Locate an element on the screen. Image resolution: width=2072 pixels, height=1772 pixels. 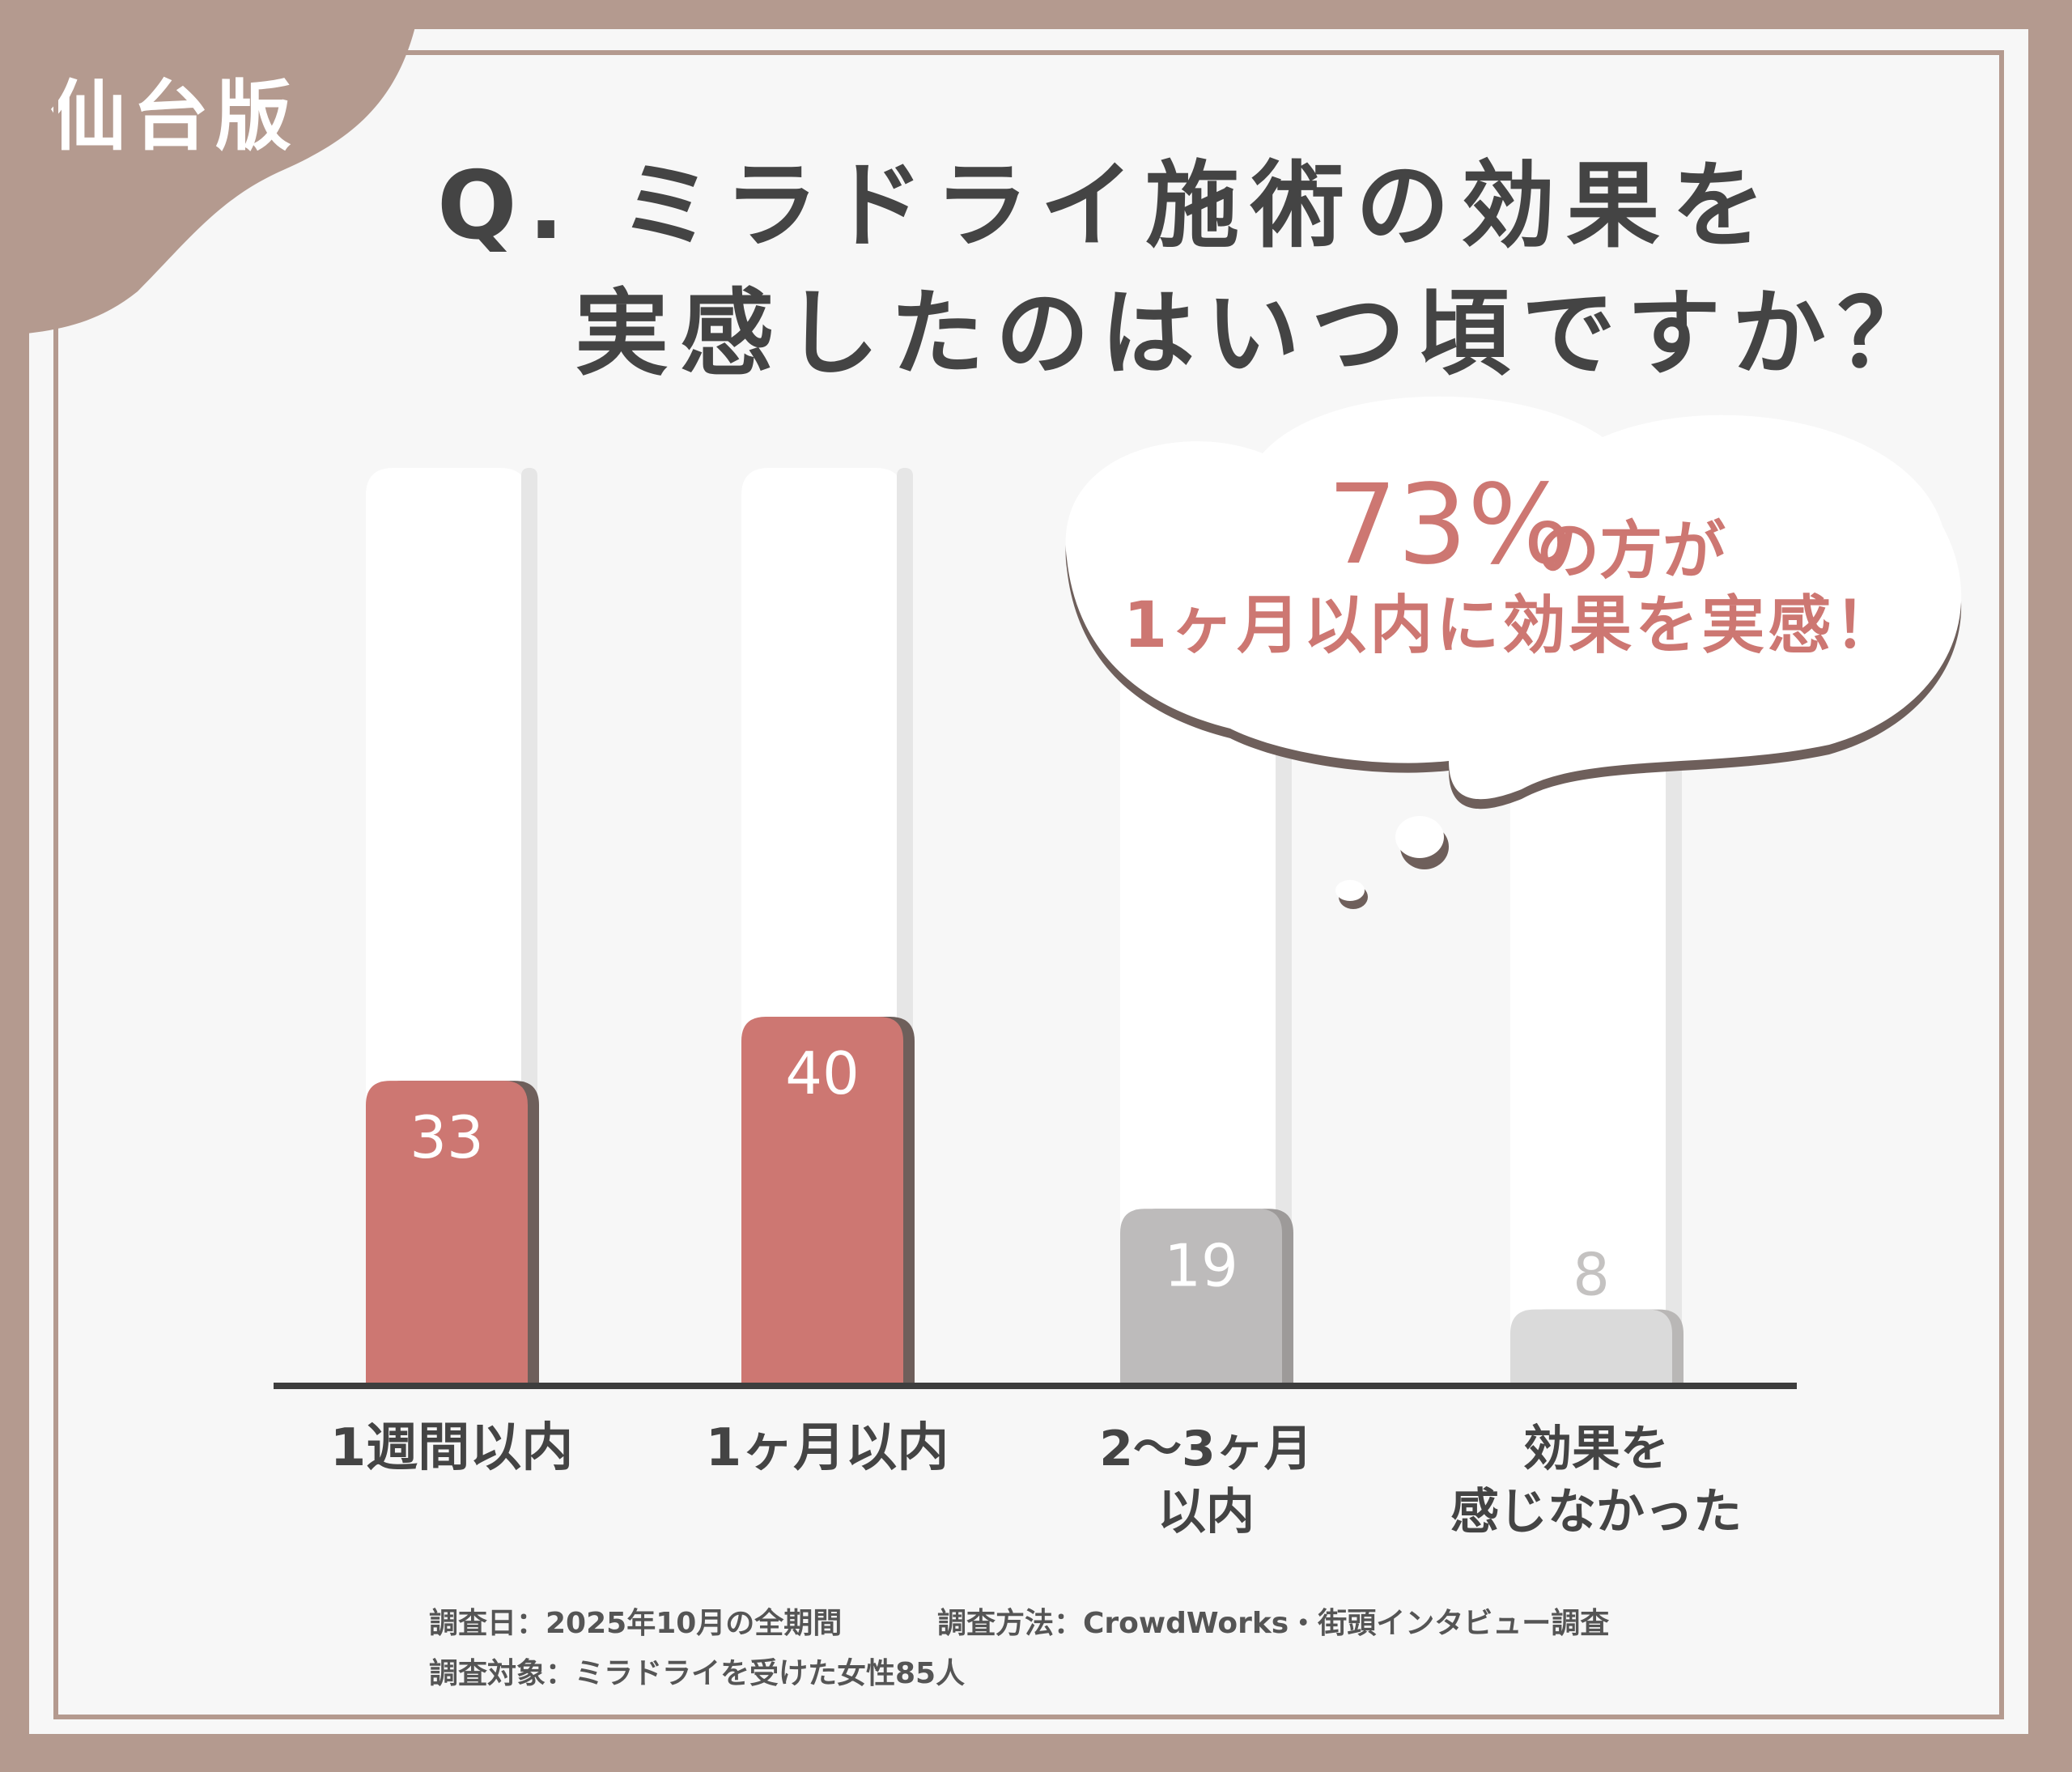
survey-subject: 調査対象：ミラドライを受けた女性85人 is located at coordinates (697, 1674).